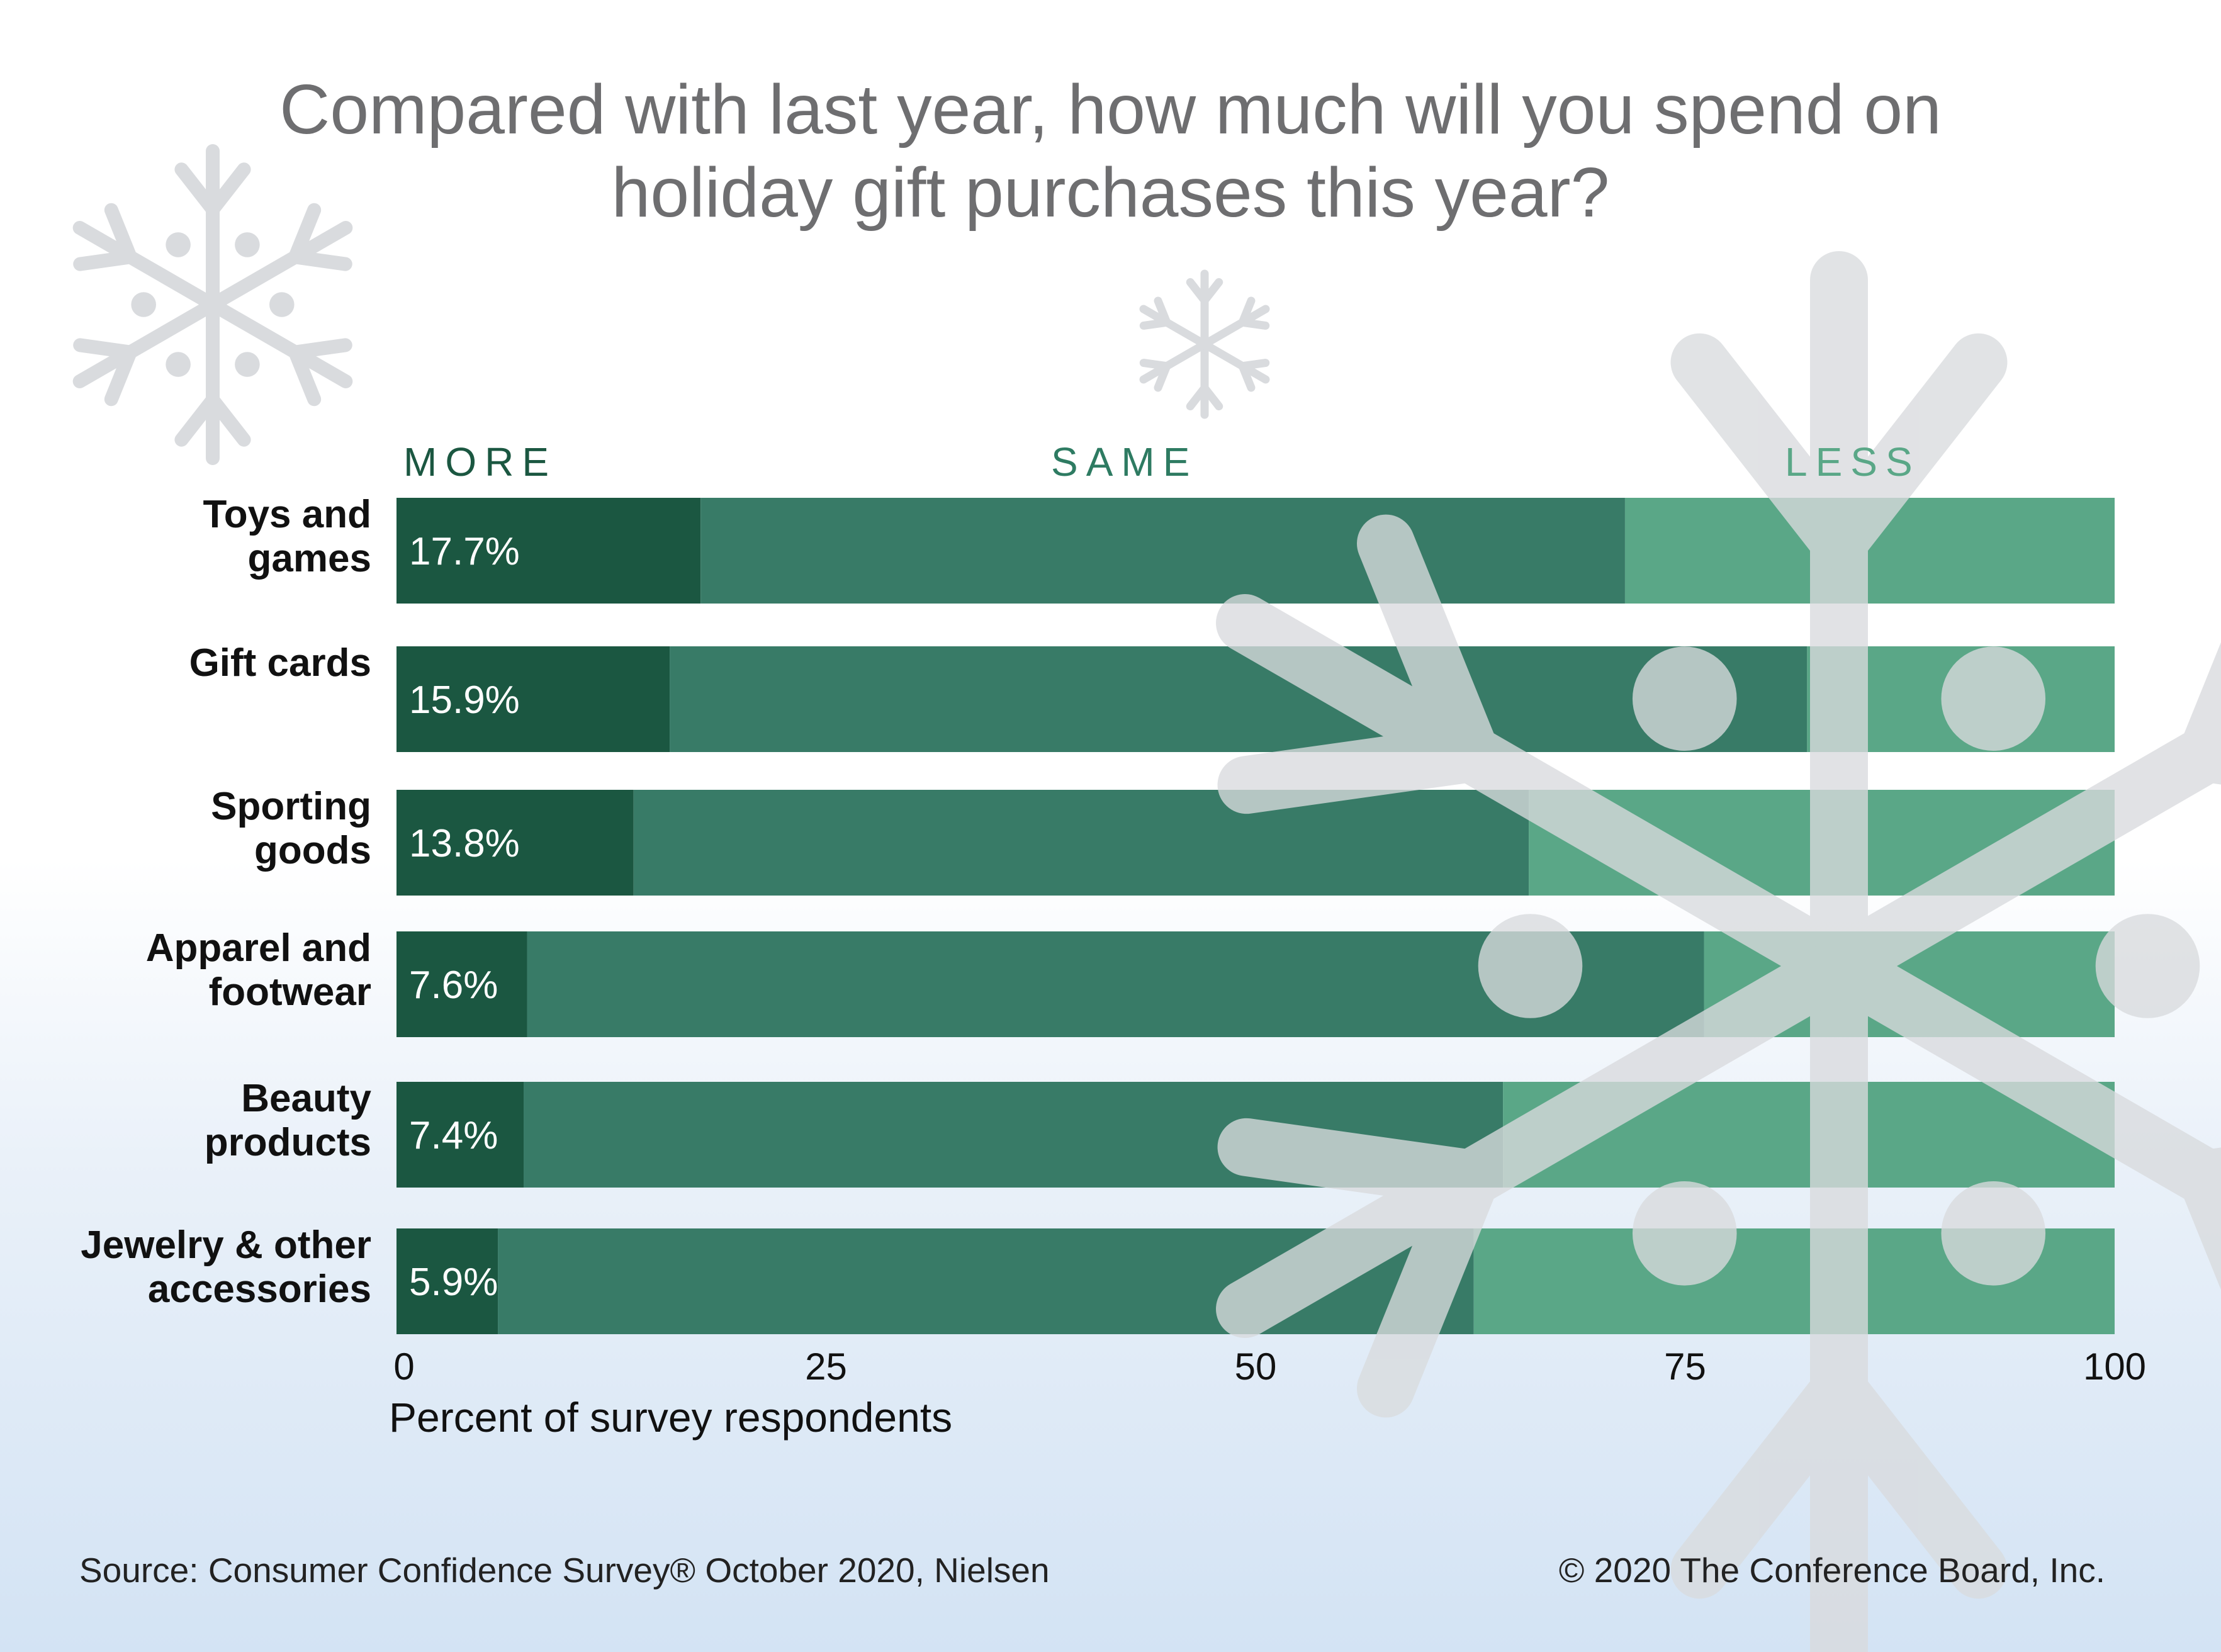 The image size is (2221, 1652). Describe the element at coordinates (671, 1417) in the screenshot. I see `x-axis-label: Percent of survey respondents` at that location.